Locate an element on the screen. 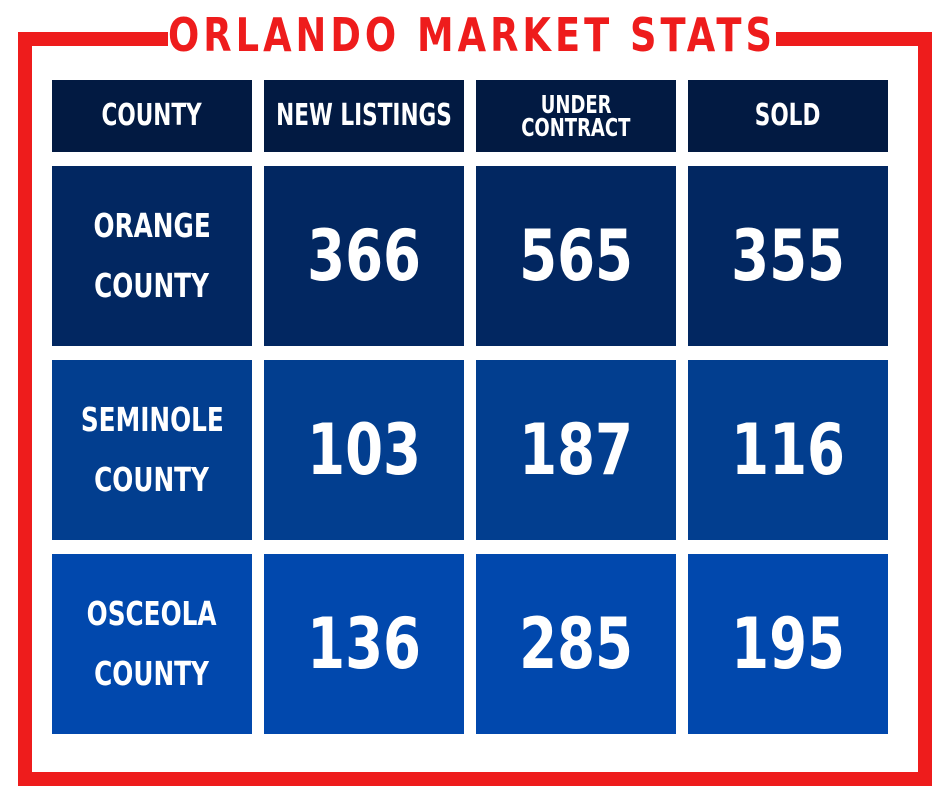  header-under-contract-line1: UNDER is located at coordinates (576, 104).